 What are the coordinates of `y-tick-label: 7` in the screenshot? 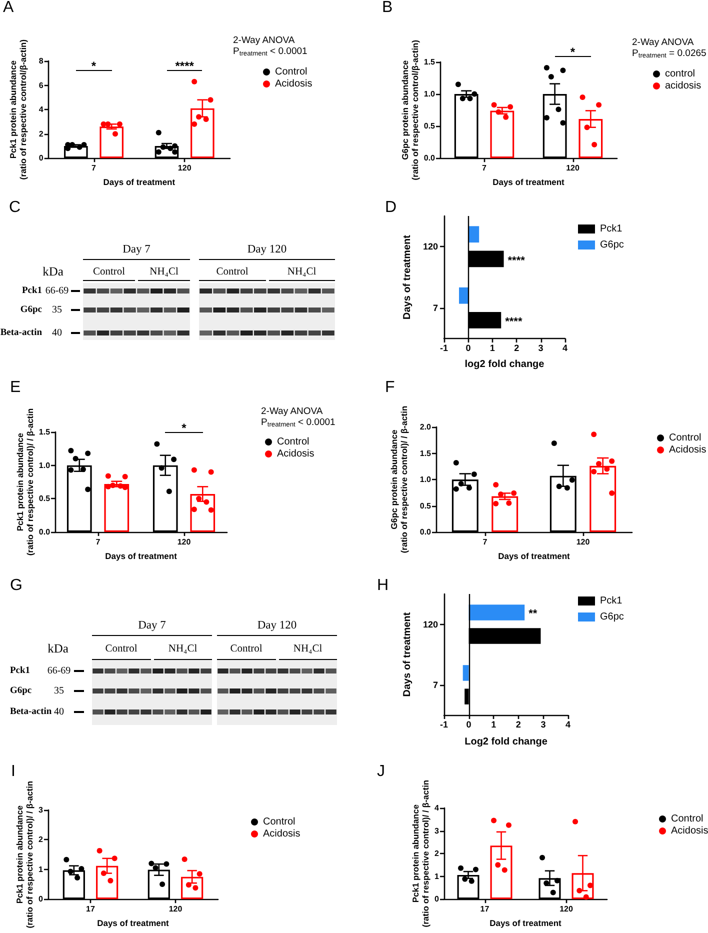 It's located at (435, 307).